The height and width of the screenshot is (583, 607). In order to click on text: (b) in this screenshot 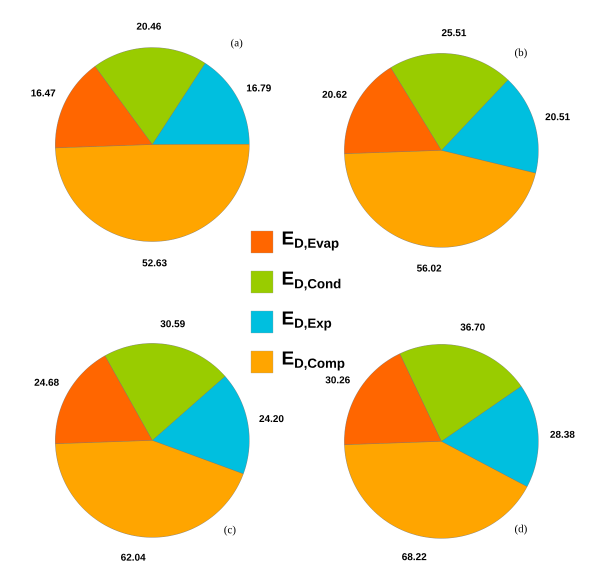, I will do `click(520, 53)`.